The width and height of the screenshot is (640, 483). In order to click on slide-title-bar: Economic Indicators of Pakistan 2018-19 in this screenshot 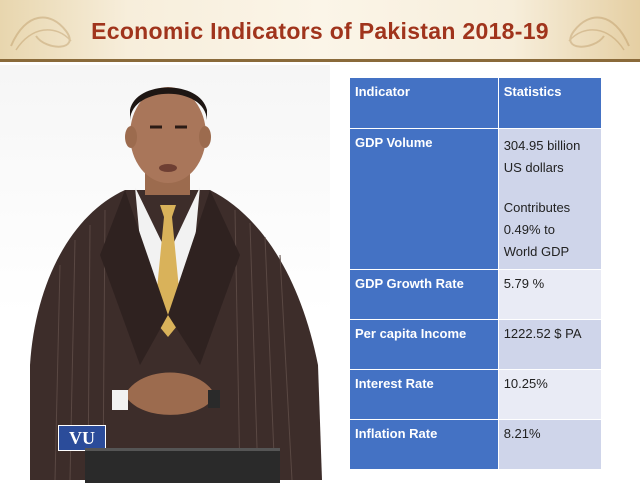, I will do `click(320, 31)`.